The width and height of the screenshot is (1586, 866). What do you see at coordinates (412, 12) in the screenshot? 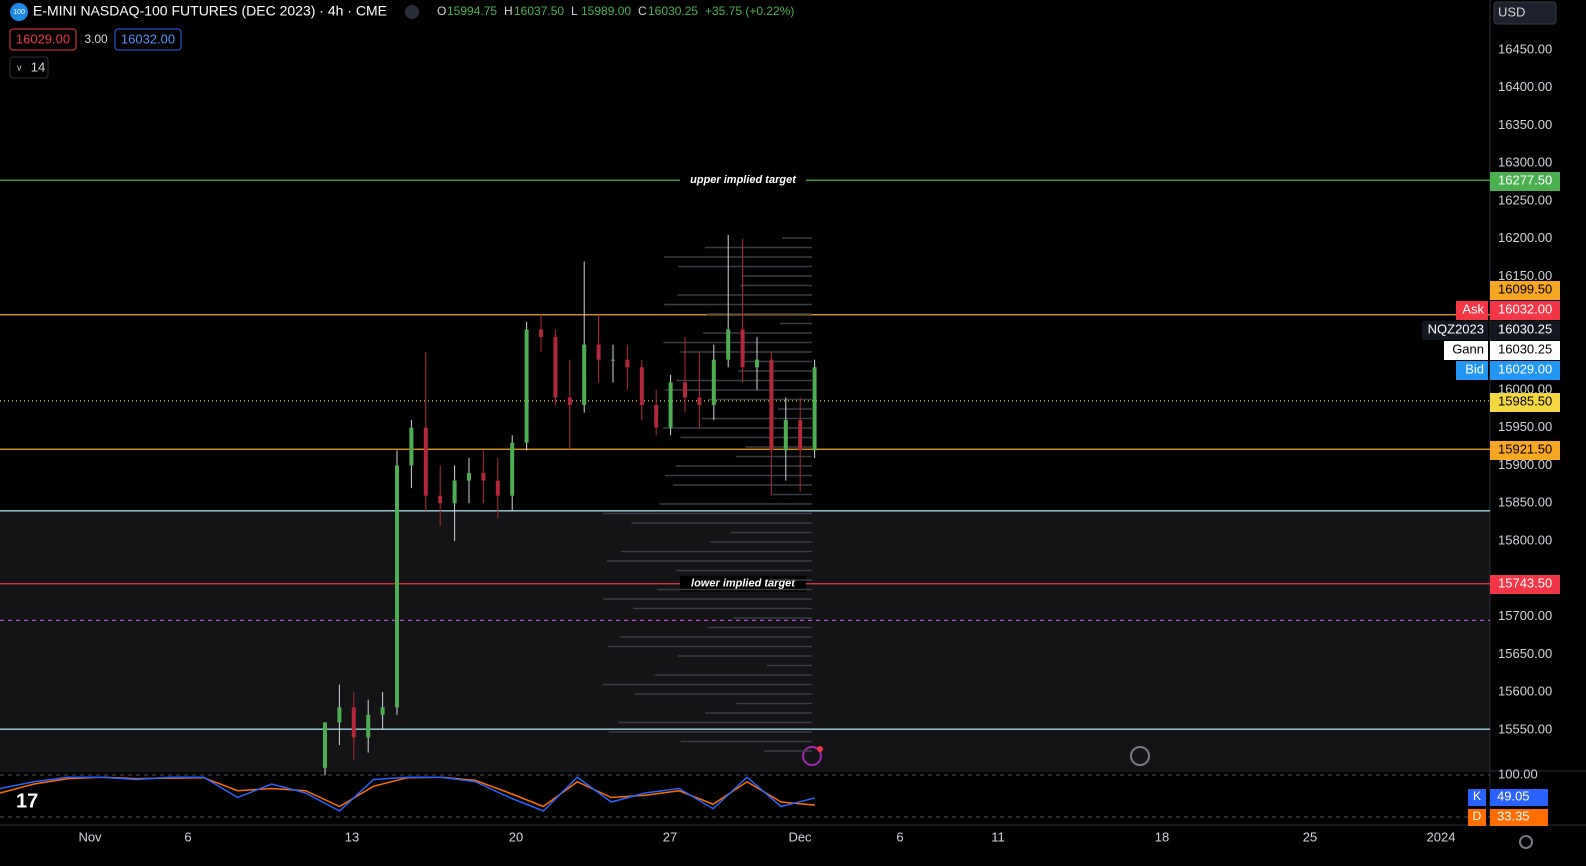
I see `hide-button` at bounding box center [412, 12].